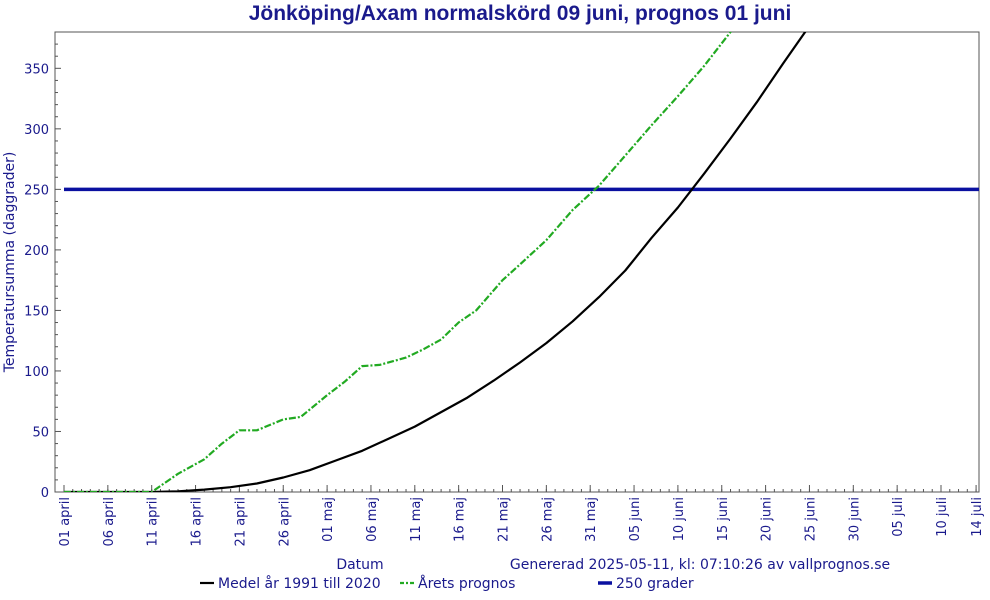  I want to click on y-tick-label: 200, so click(36, 251).